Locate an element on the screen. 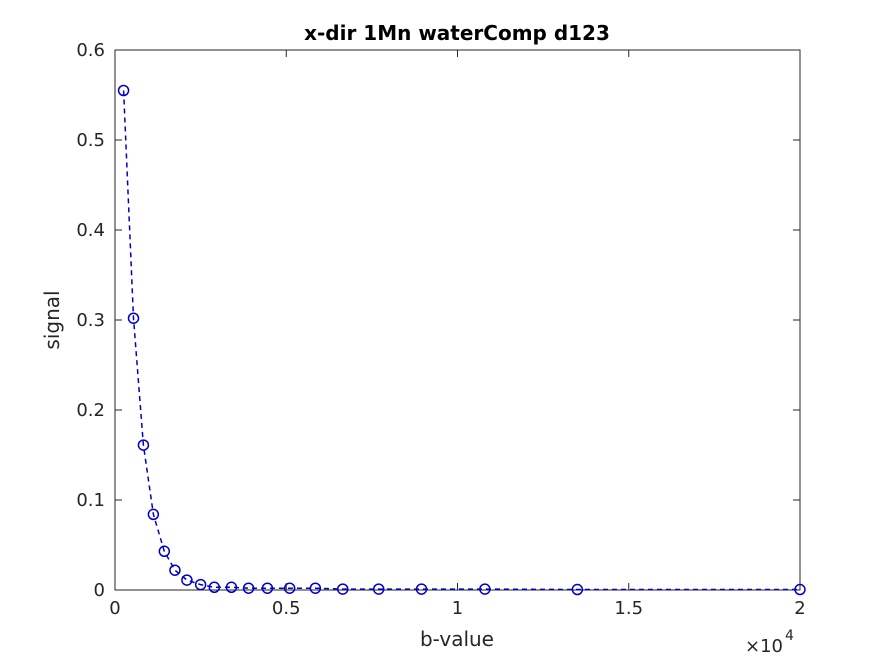 The image size is (884, 663). y-tick-label: 0.6 is located at coordinates (90, 50).